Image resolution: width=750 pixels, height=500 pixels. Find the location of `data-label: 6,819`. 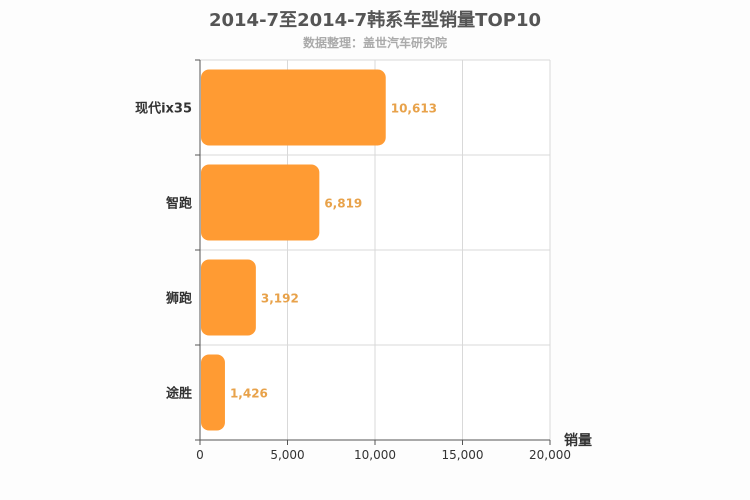

data-label: 6,819 is located at coordinates (343, 204).